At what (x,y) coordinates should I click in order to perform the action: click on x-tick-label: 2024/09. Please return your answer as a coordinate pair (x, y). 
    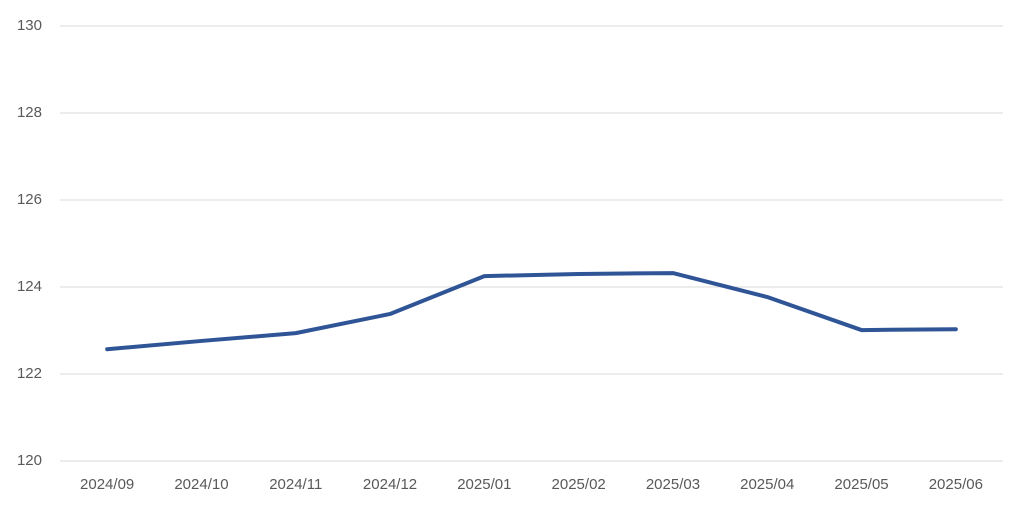
    Looking at the image, I should click on (107, 484).